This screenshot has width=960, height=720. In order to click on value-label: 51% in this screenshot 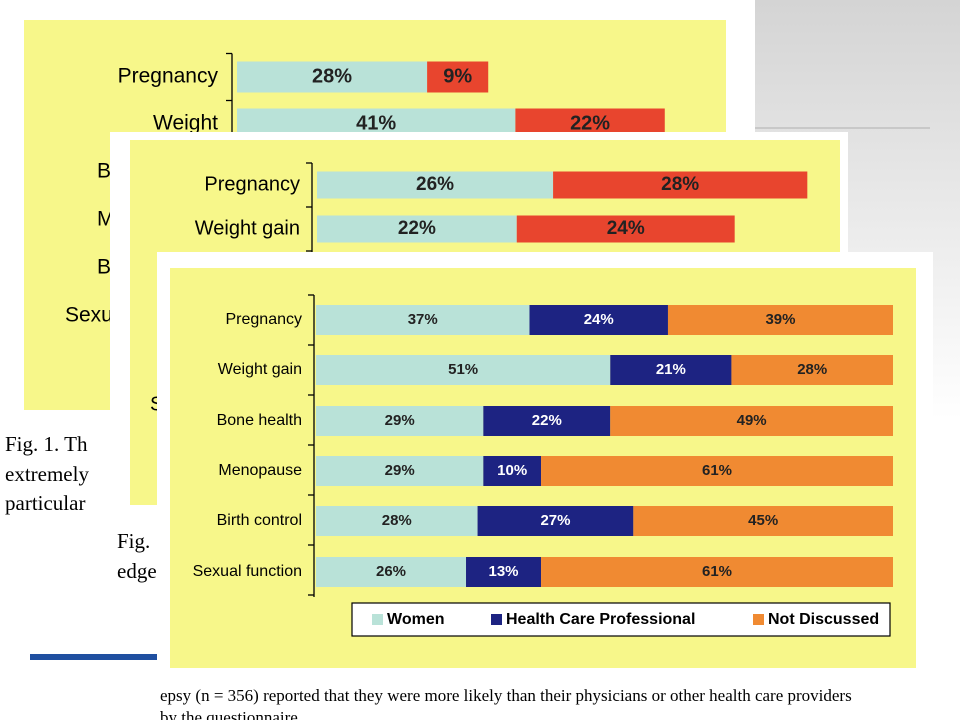, I will do `click(463, 369)`.